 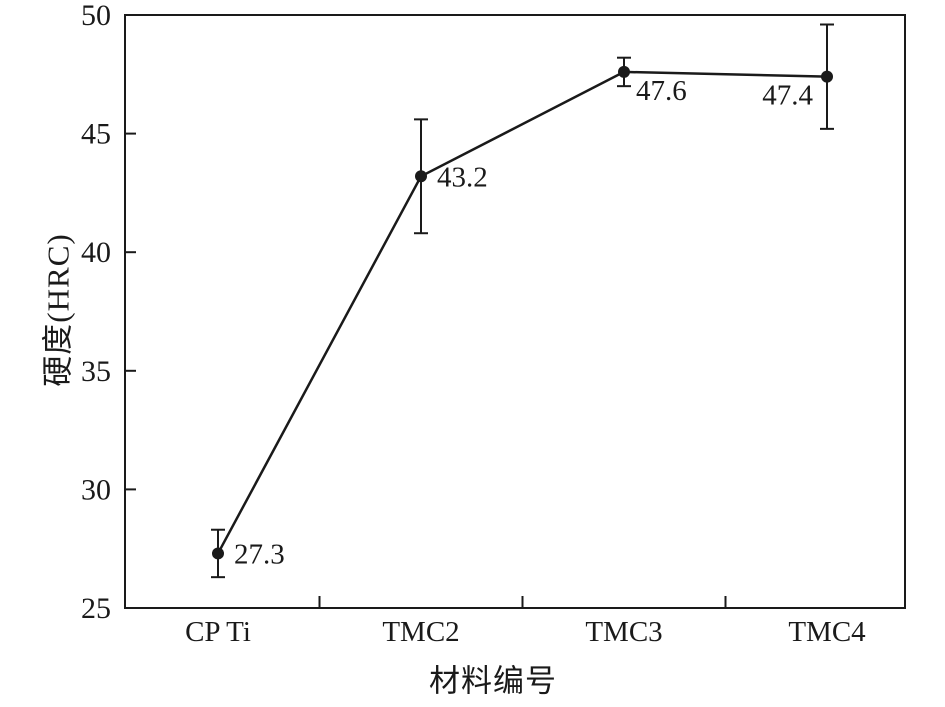 I want to click on y-tick-label: 35, so click(x=96, y=371).